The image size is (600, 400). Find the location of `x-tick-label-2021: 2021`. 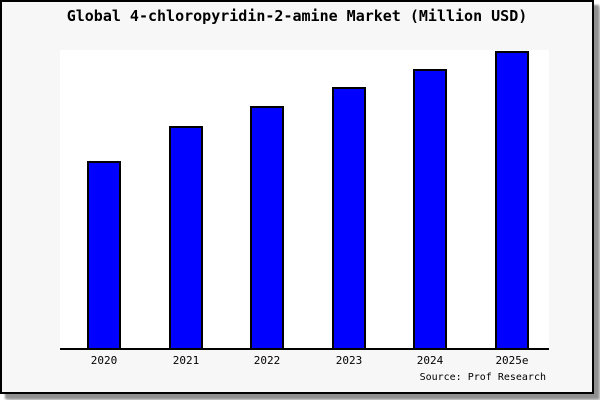

x-tick-label-2021: 2021 is located at coordinates (186, 360).